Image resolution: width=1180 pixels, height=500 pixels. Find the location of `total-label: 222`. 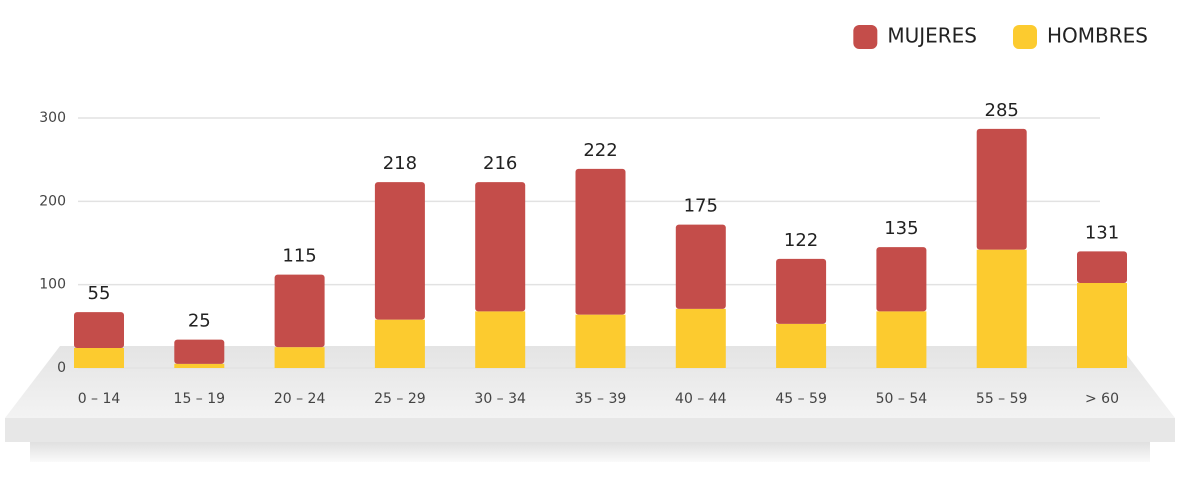

total-label: 222 is located at coordinates (600, 150).